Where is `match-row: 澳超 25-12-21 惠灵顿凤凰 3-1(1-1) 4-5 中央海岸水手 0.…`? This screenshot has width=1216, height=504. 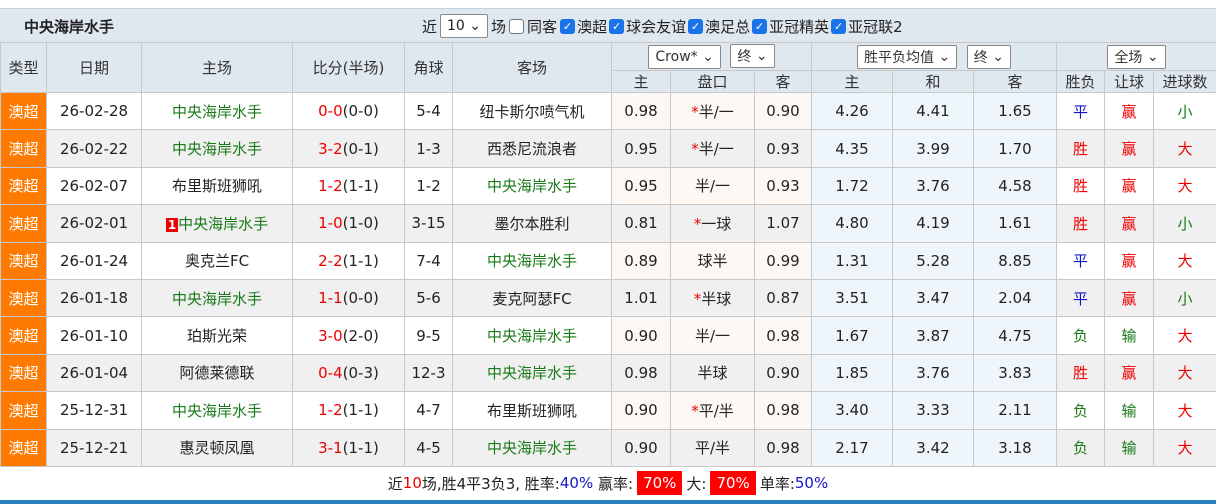
match-row: 澳超 25-12-21 惠灵顿凤凰 3-1(1-1) 4-5 中央海岸水手 0.… is located at coordinates (608, 447).